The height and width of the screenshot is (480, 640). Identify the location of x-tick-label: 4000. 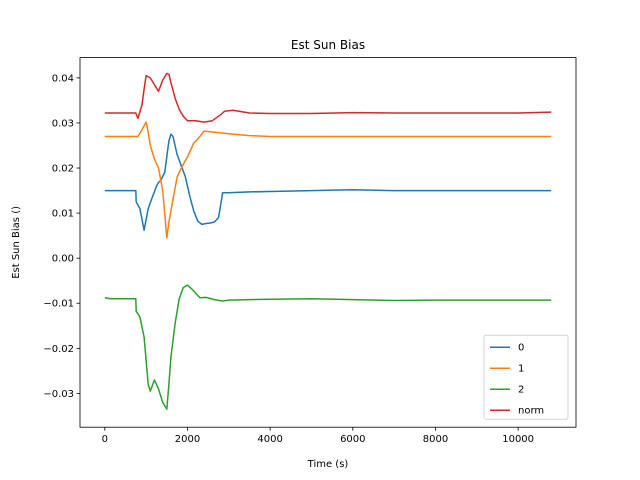
(269, 439).